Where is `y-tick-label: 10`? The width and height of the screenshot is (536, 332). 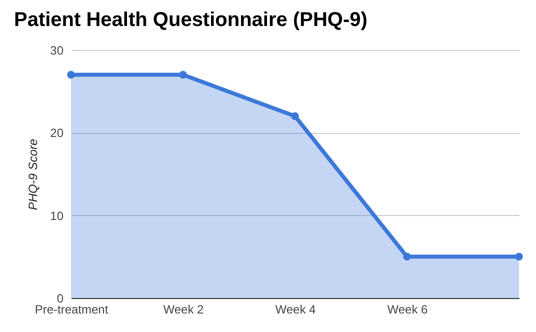 y-tick-label: 10 is located at coordinates (57, 215).